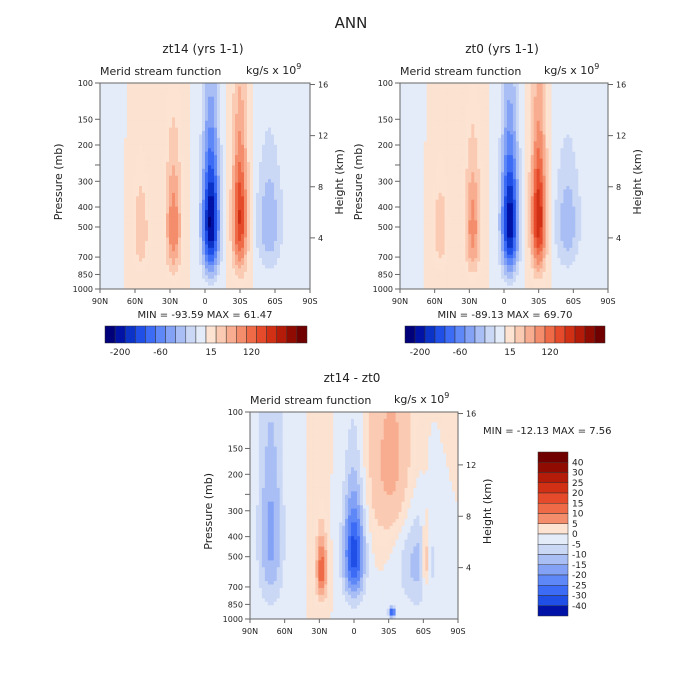 This screenshot has width=700, height=700. Describe the element at coordinates (120, 353) in the screenshot. I see `colorbar-label: -200` at that location.